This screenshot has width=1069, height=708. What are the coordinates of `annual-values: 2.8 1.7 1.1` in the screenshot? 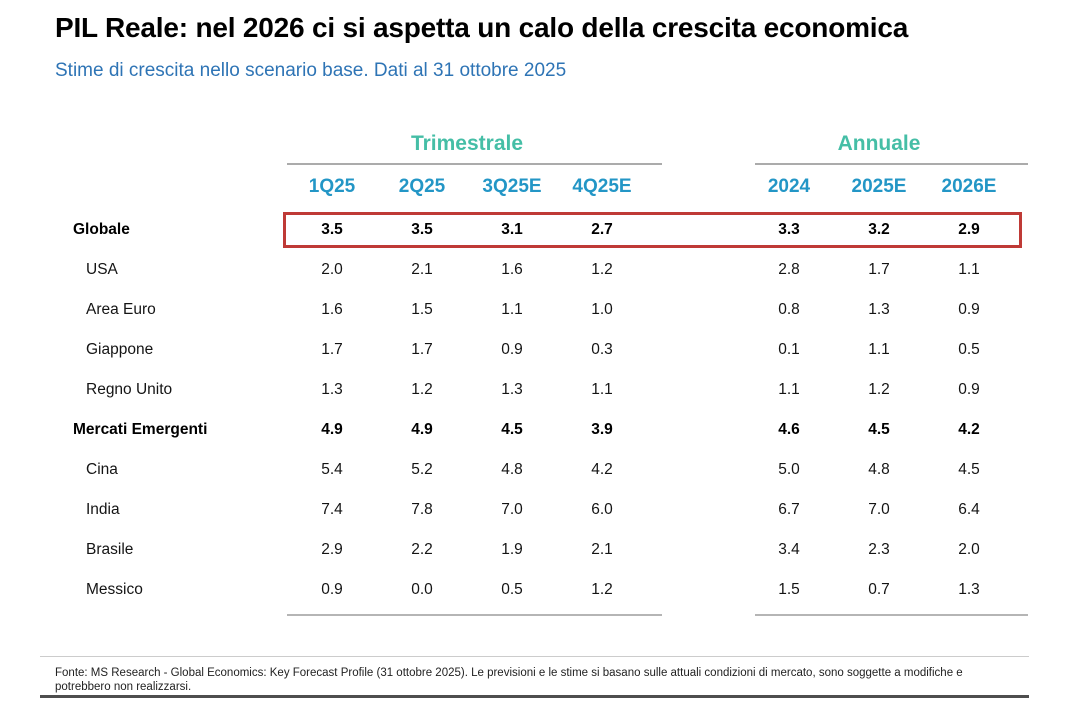 It's located at (879, 270).